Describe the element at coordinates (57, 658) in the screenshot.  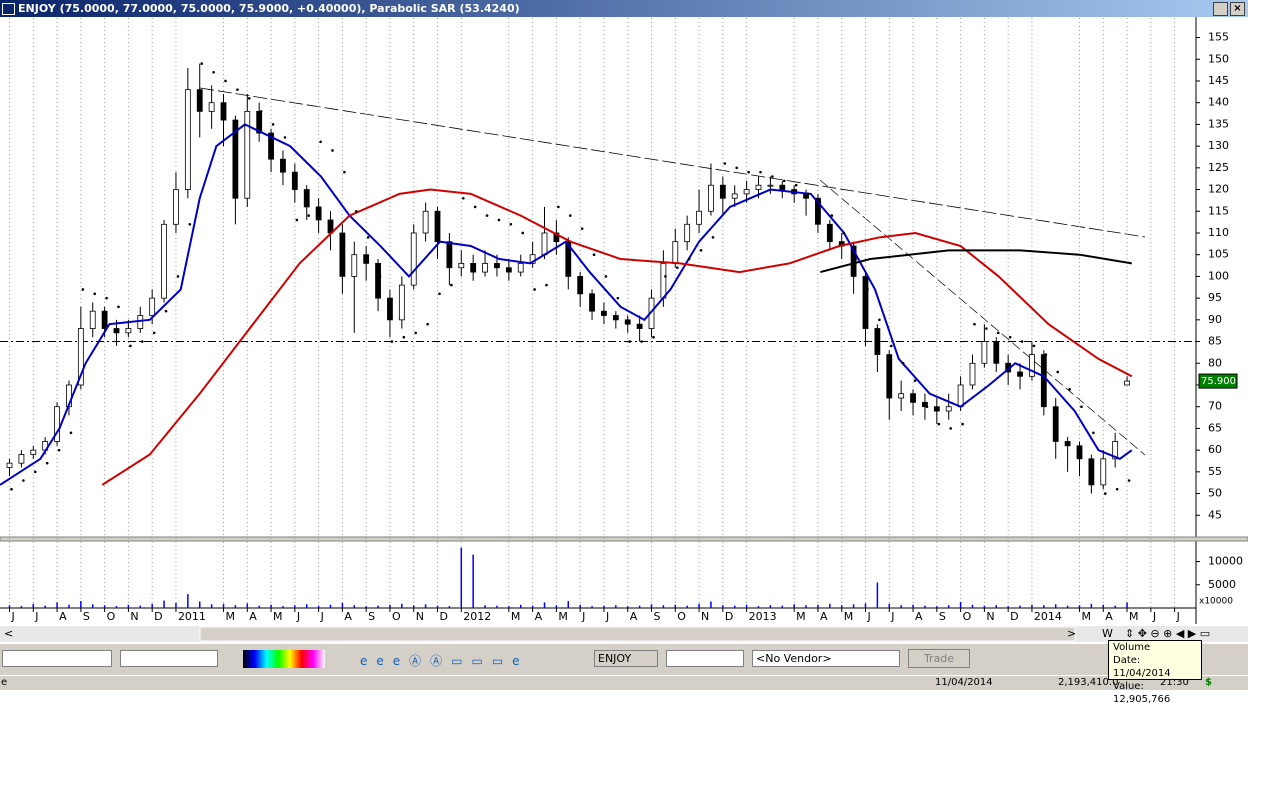
I see `line-style-select` at that location.